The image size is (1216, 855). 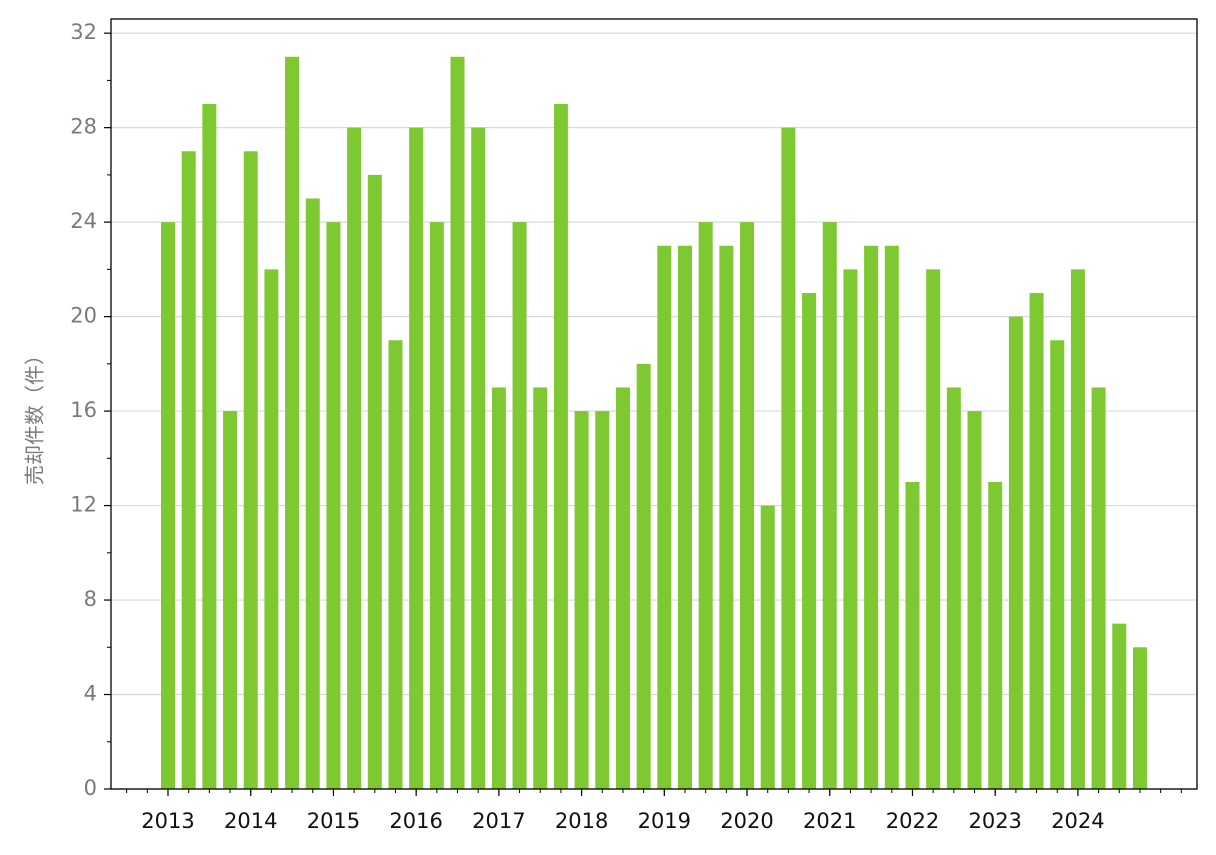 I want to click on x-tick-label: 2016, so click(x=415, y=821).